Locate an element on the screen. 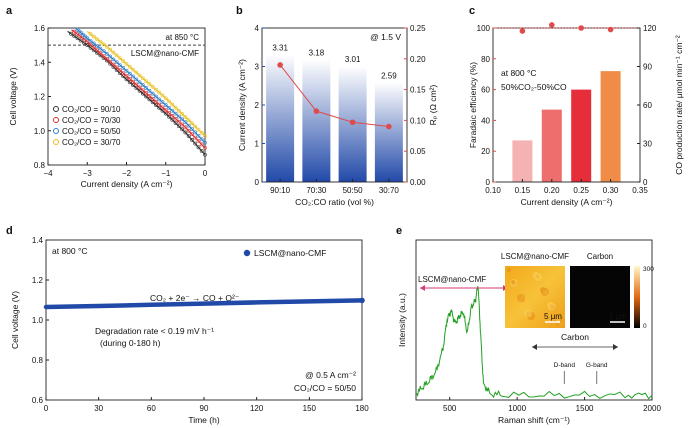  panel-a-reference-label: LSCM@nano-CMF is located at coordinates (165, 53).